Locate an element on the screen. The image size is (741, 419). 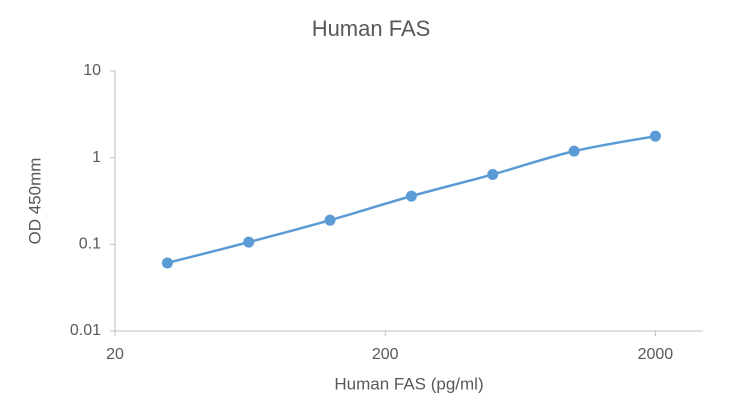
y-tick-label: 0.01 is located at coordinates (85, 330).